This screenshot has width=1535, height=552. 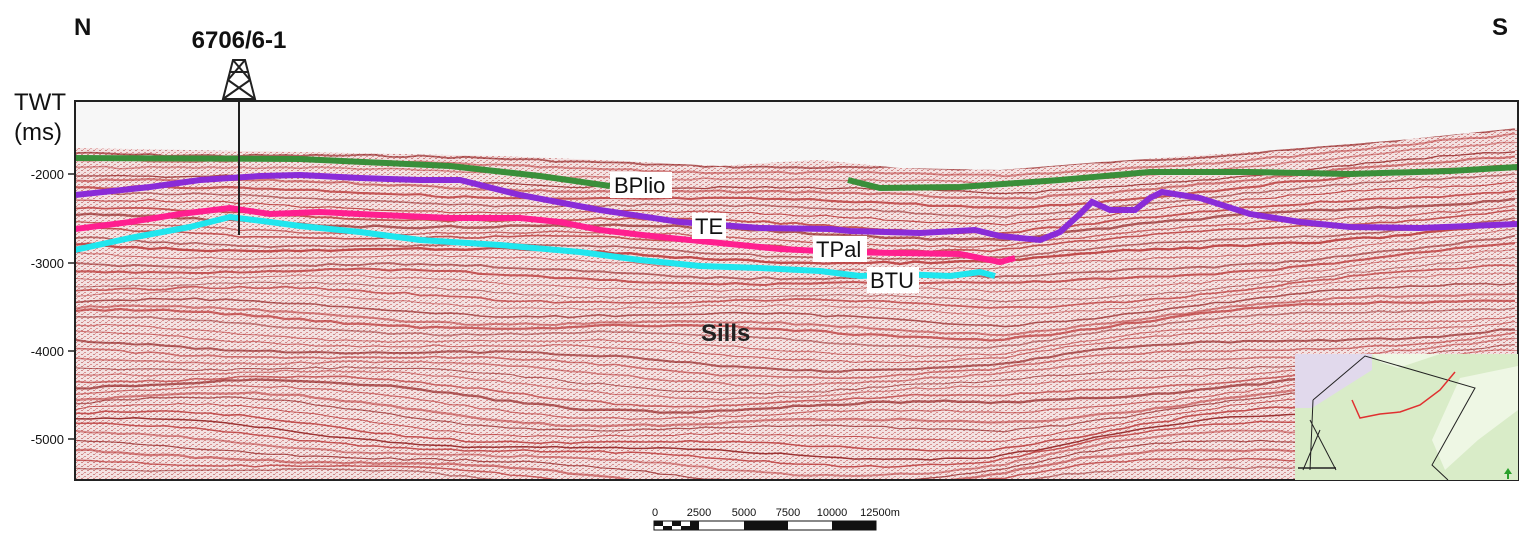 What do you see at coordinates (832, 513) in the screenshot?
I see `scalebar-label: 10000` at bounding box center [832, 513].